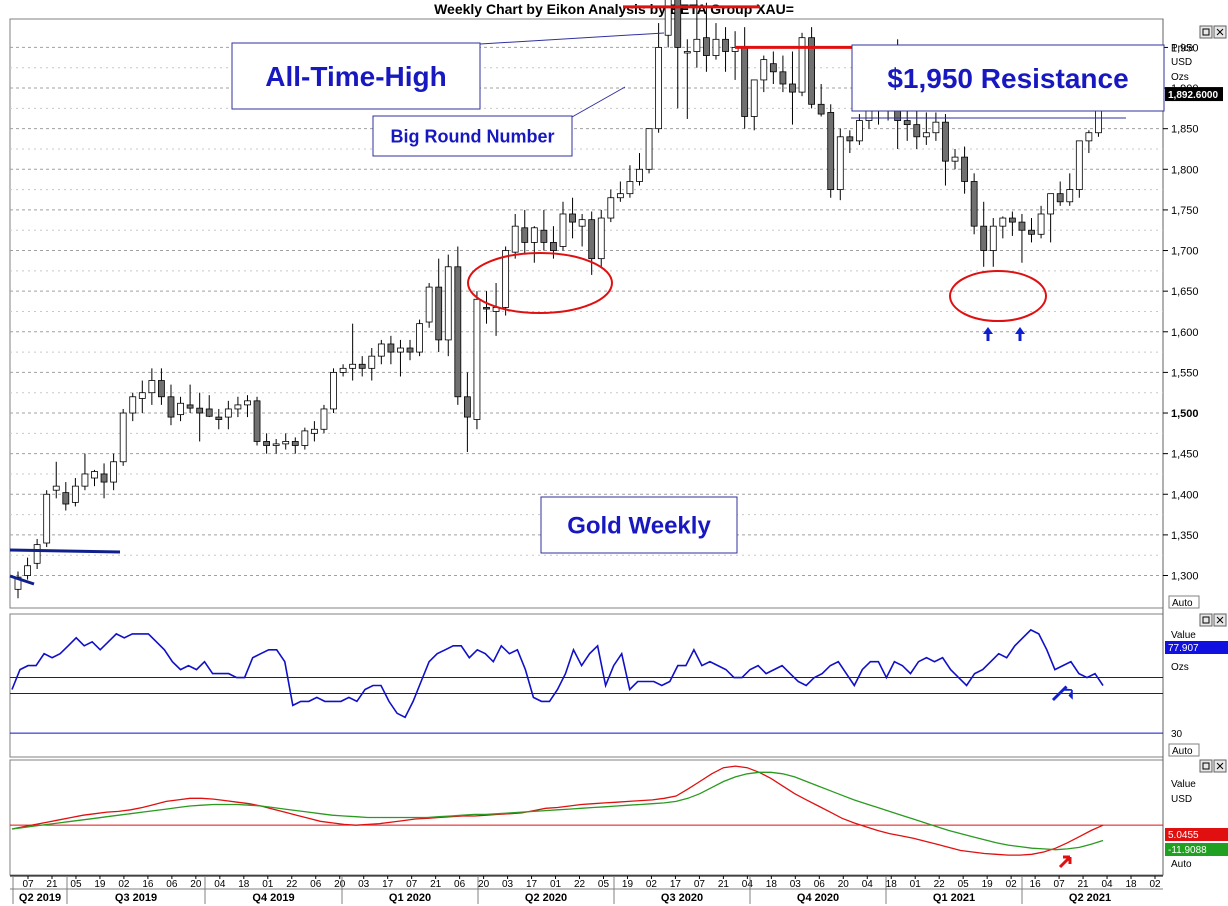 Image resolution: width=1228 pixels, height=906 pixels. I want to click on rsi-series-line, so click(557, 673).